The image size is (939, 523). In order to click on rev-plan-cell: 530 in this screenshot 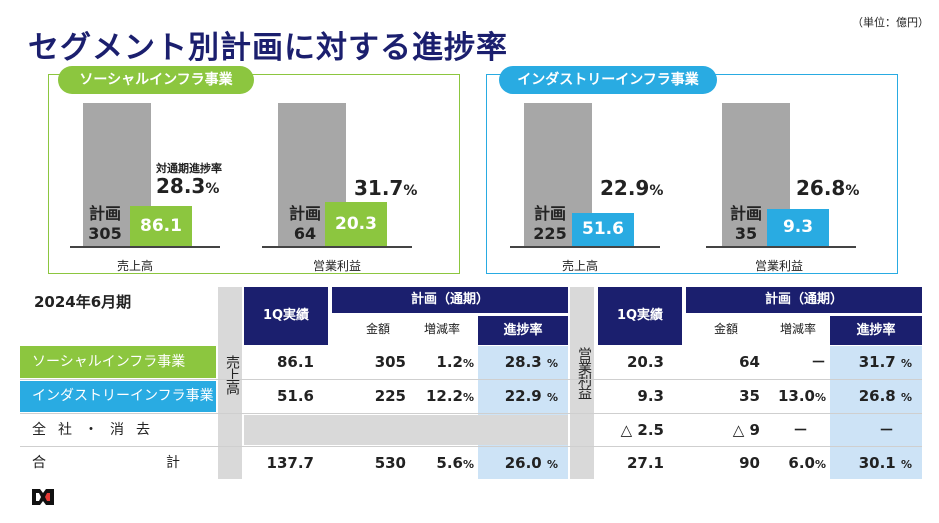, I will do `click(390, 463)`.